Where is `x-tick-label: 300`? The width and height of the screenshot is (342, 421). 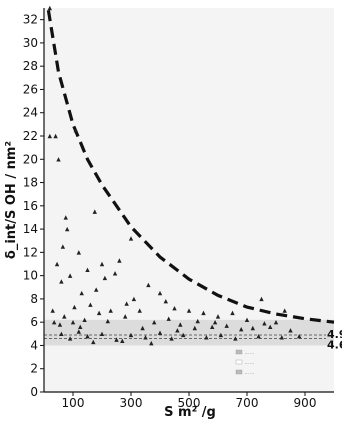 x-tick-label: 300 is located at coordinates (131, 403).